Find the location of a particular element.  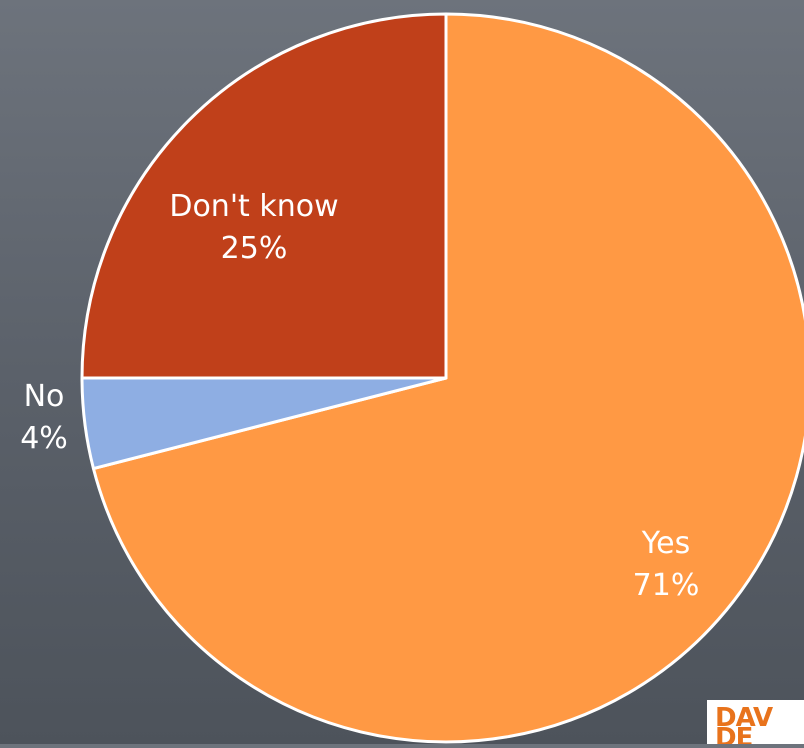

logo-text: DAV DE is located at coordinates (744, 723).